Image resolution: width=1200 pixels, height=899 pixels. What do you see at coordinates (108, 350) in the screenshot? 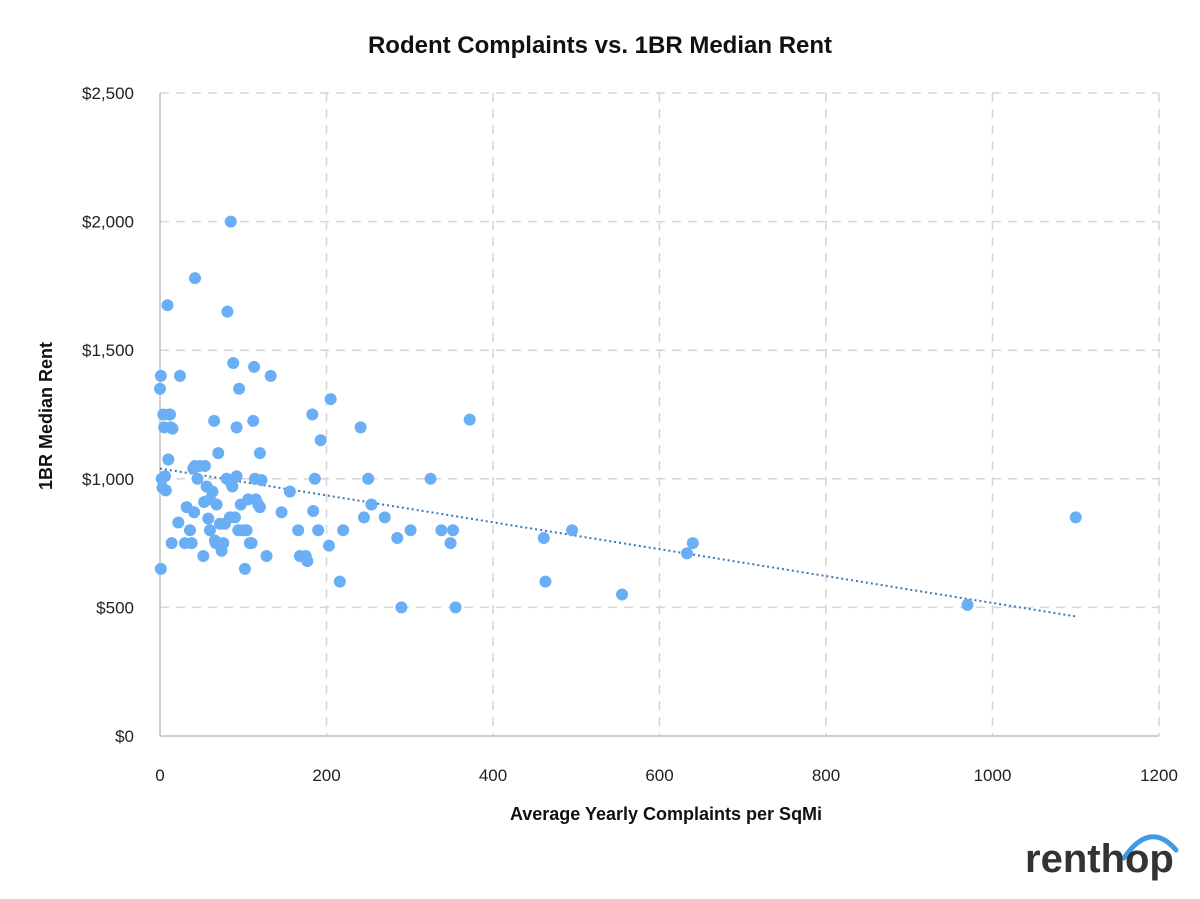
I see `y-tick-label: $1,500` at bounding box center [108, 350].